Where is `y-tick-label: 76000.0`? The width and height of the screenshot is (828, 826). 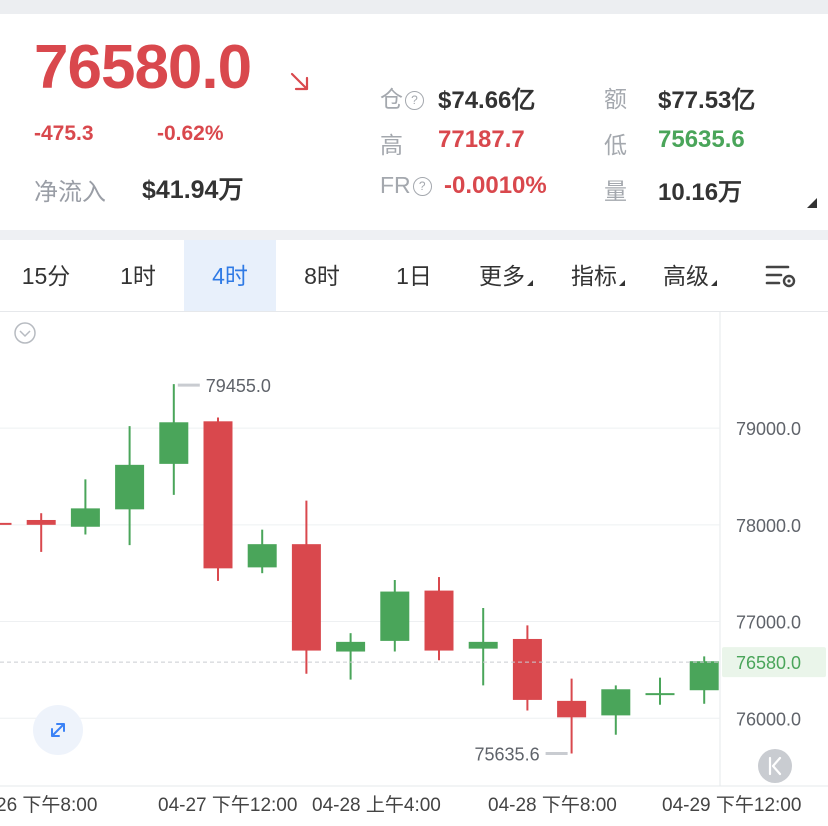
y-tick-label: 76000.0 is located at coordinates (768, 719).